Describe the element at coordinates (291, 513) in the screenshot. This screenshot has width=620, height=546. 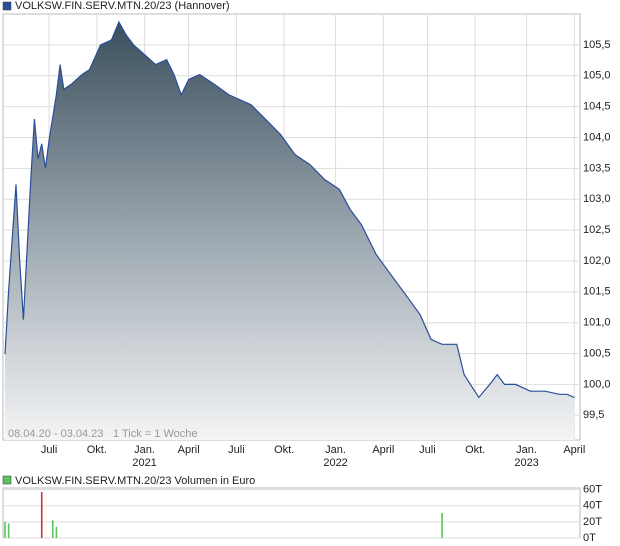
I see `plot-area` at that location.